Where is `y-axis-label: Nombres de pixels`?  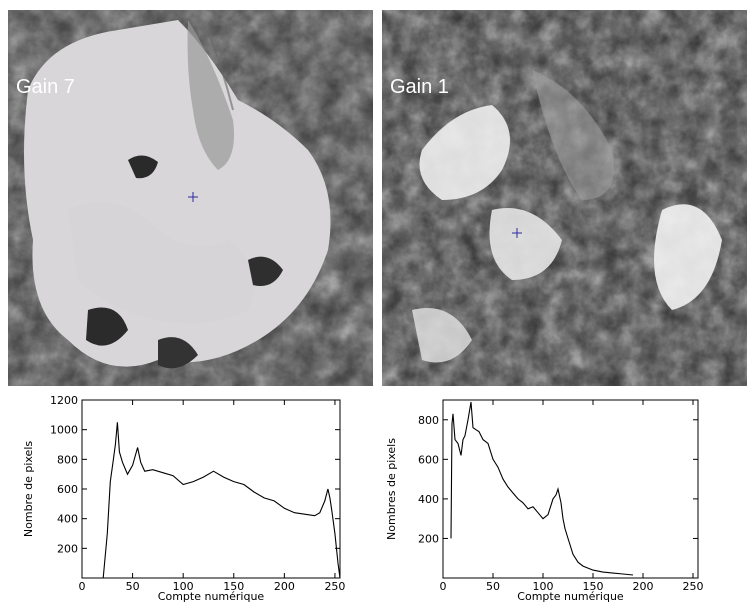 y-axis-label: Nombres de pixels is located at coordinates (391, 489).